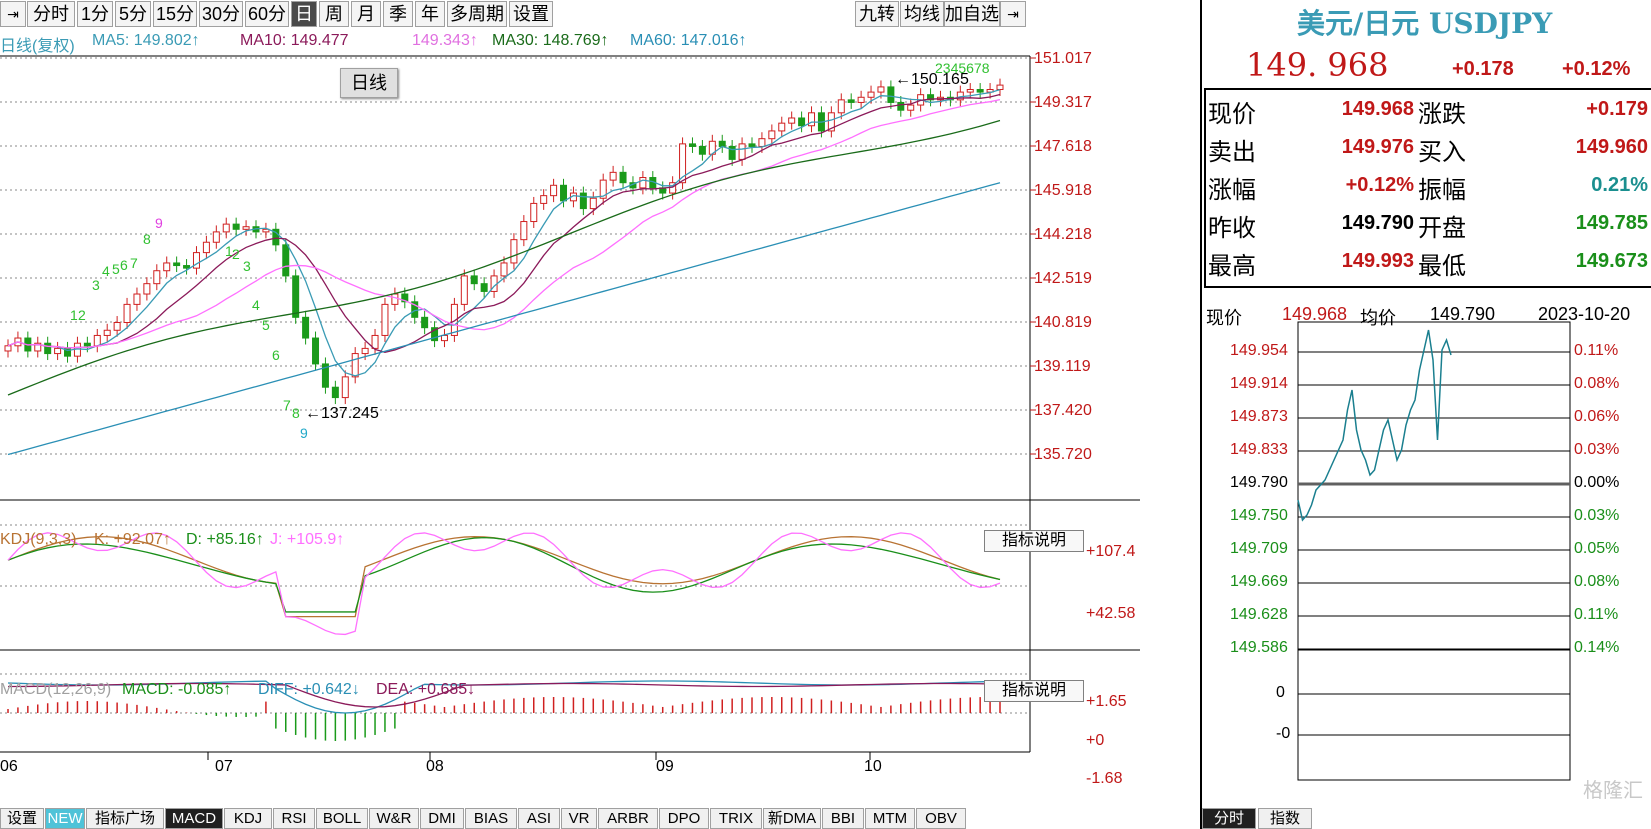  Describe the element at coordinates (334, 14) in the screenshot. I see `period-button: 周` at that location.